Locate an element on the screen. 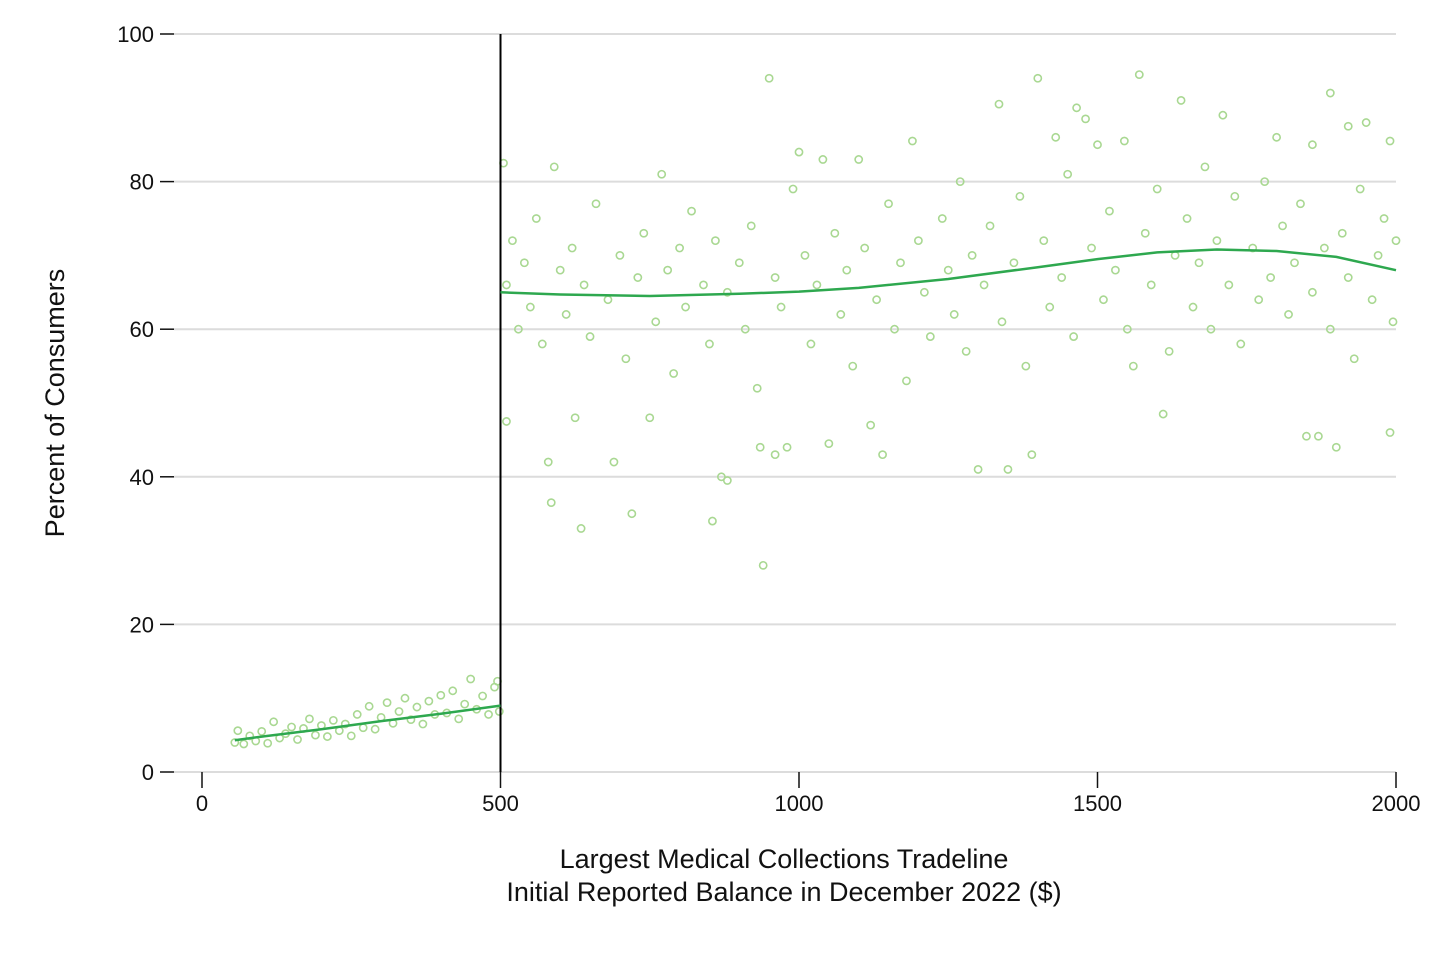 The width and height of the screenshot is (1430, 961). y-tick-label: 100 is located at coordinates (135, 34).